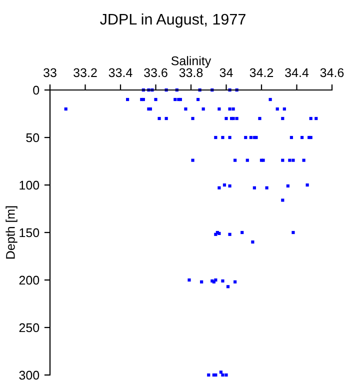 This screenshot has height=384, width=346. Describe the element at coordinates (33, 137) in the screenshot. I see `y-tick-label: 50` at that location.